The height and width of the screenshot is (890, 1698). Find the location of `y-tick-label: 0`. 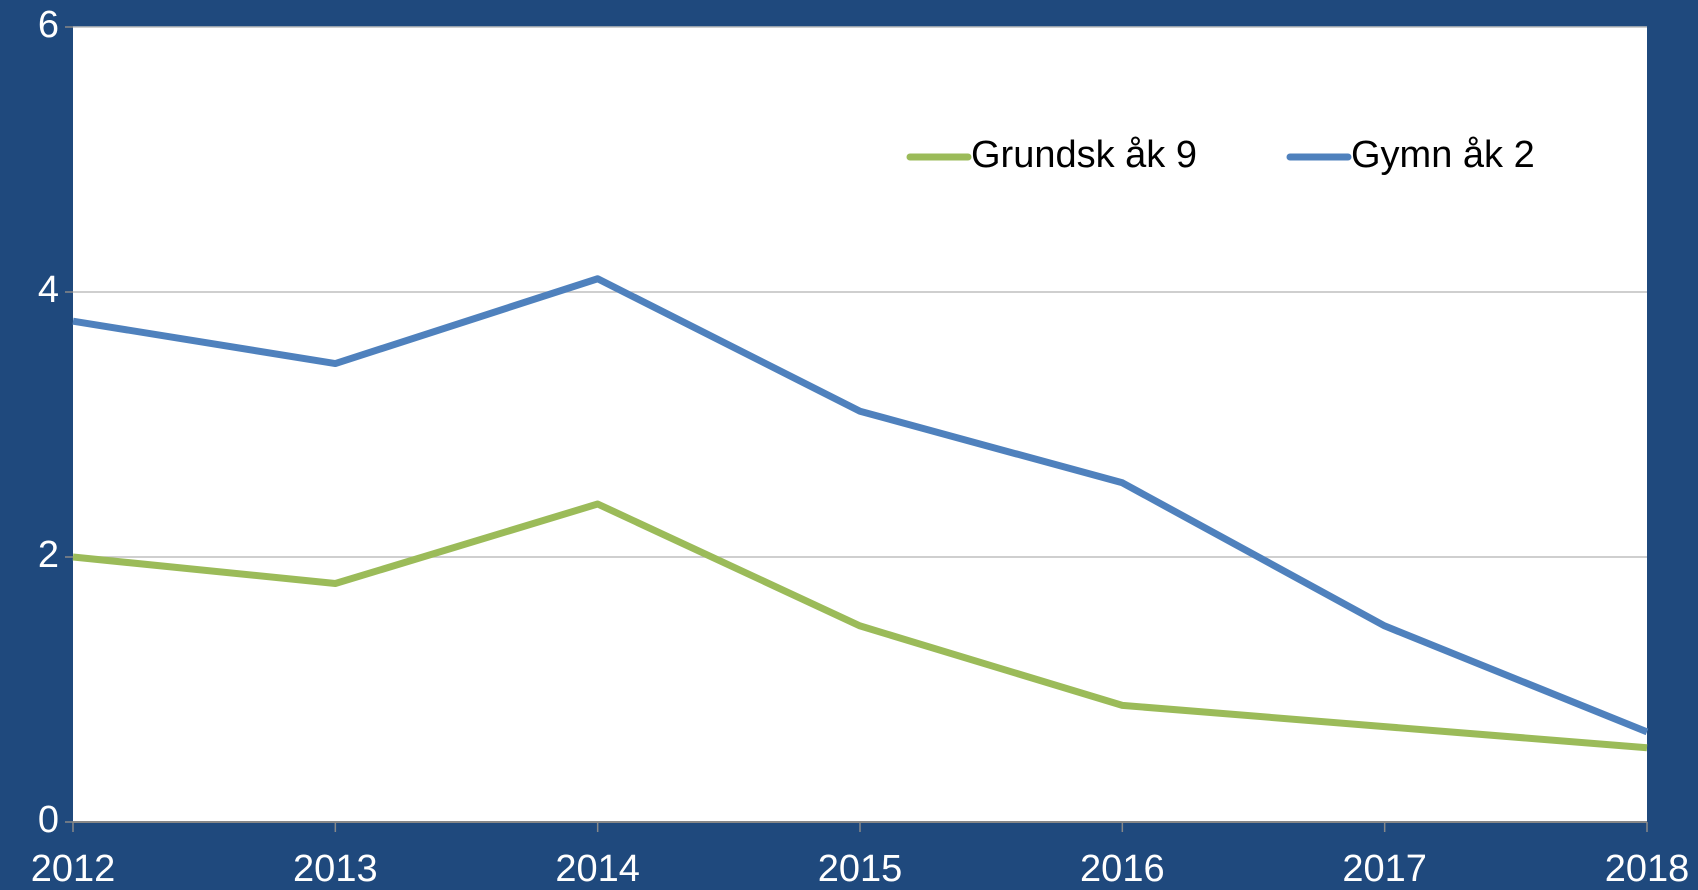

y-tick-label: 0 is located at coordinates (48, 820).